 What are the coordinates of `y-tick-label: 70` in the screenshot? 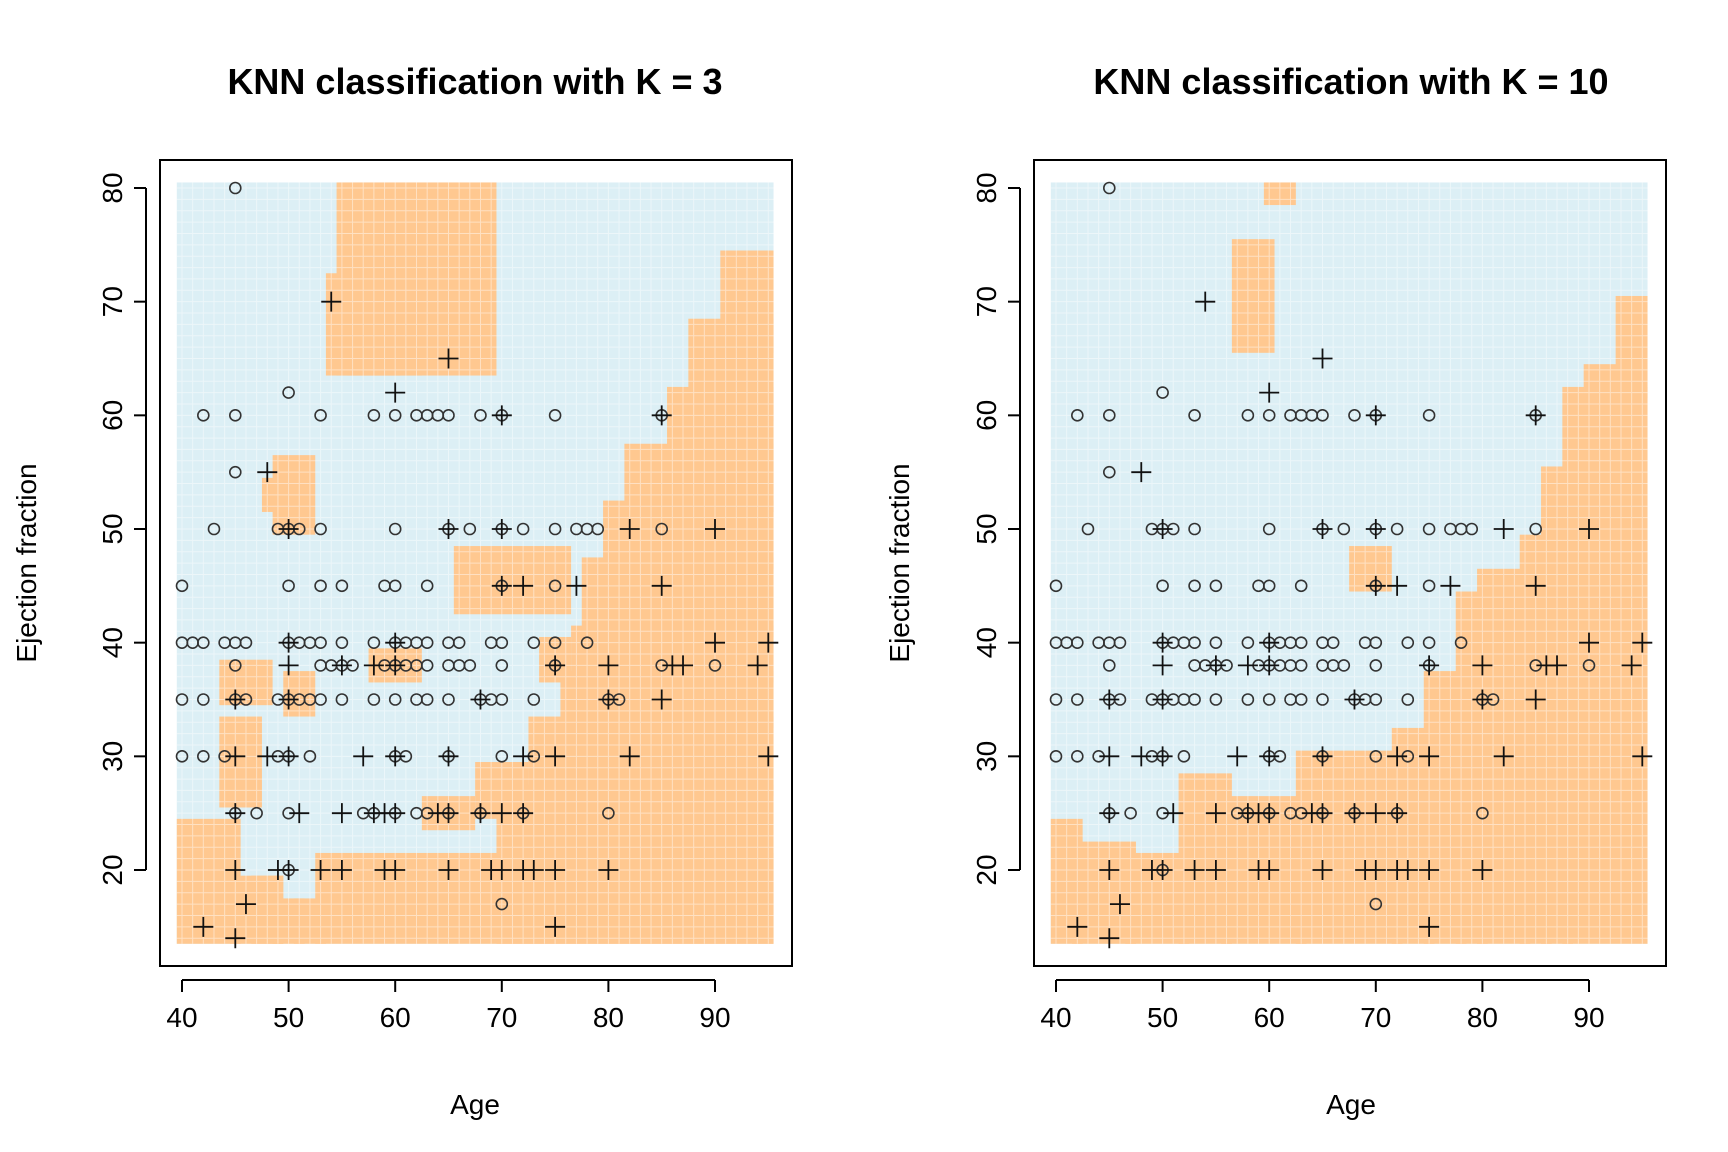 It's located at (986, 301).